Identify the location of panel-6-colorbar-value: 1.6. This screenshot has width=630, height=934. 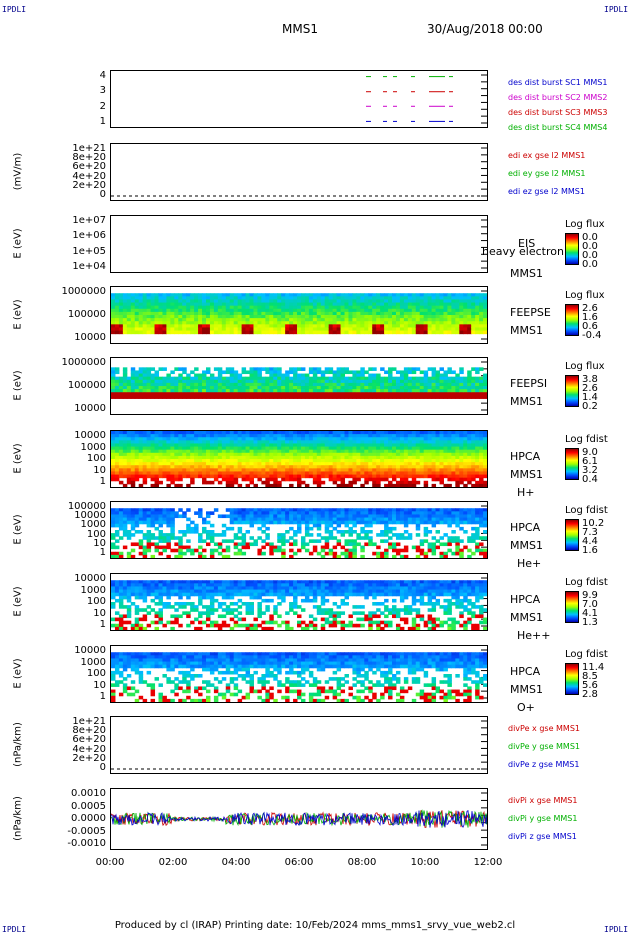
(590, 550).